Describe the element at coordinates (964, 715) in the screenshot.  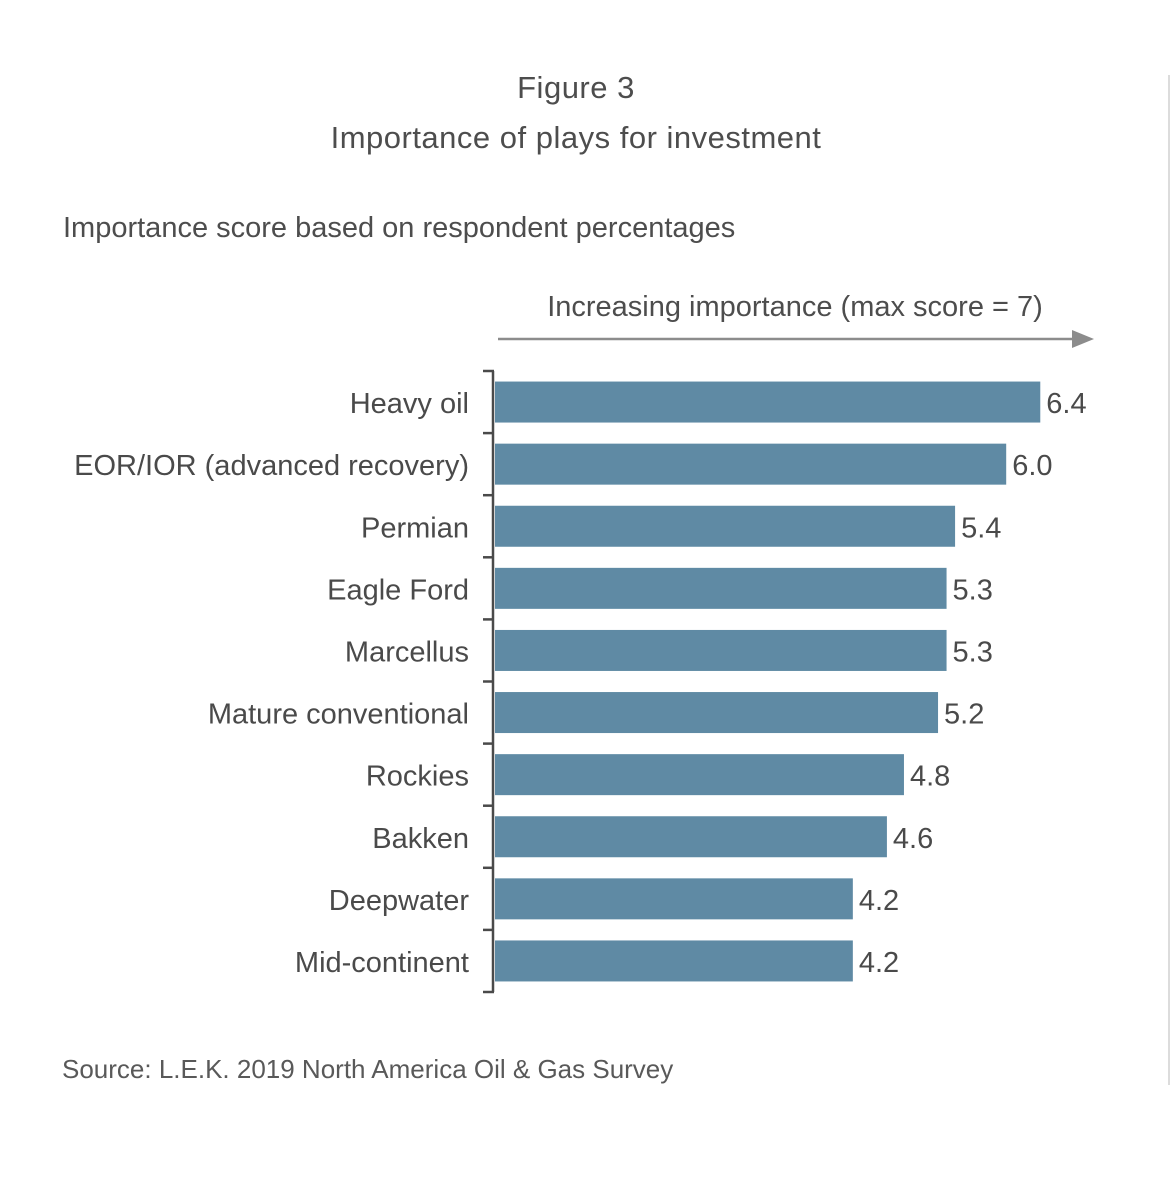
I see `value-label: 5.2` at that location.